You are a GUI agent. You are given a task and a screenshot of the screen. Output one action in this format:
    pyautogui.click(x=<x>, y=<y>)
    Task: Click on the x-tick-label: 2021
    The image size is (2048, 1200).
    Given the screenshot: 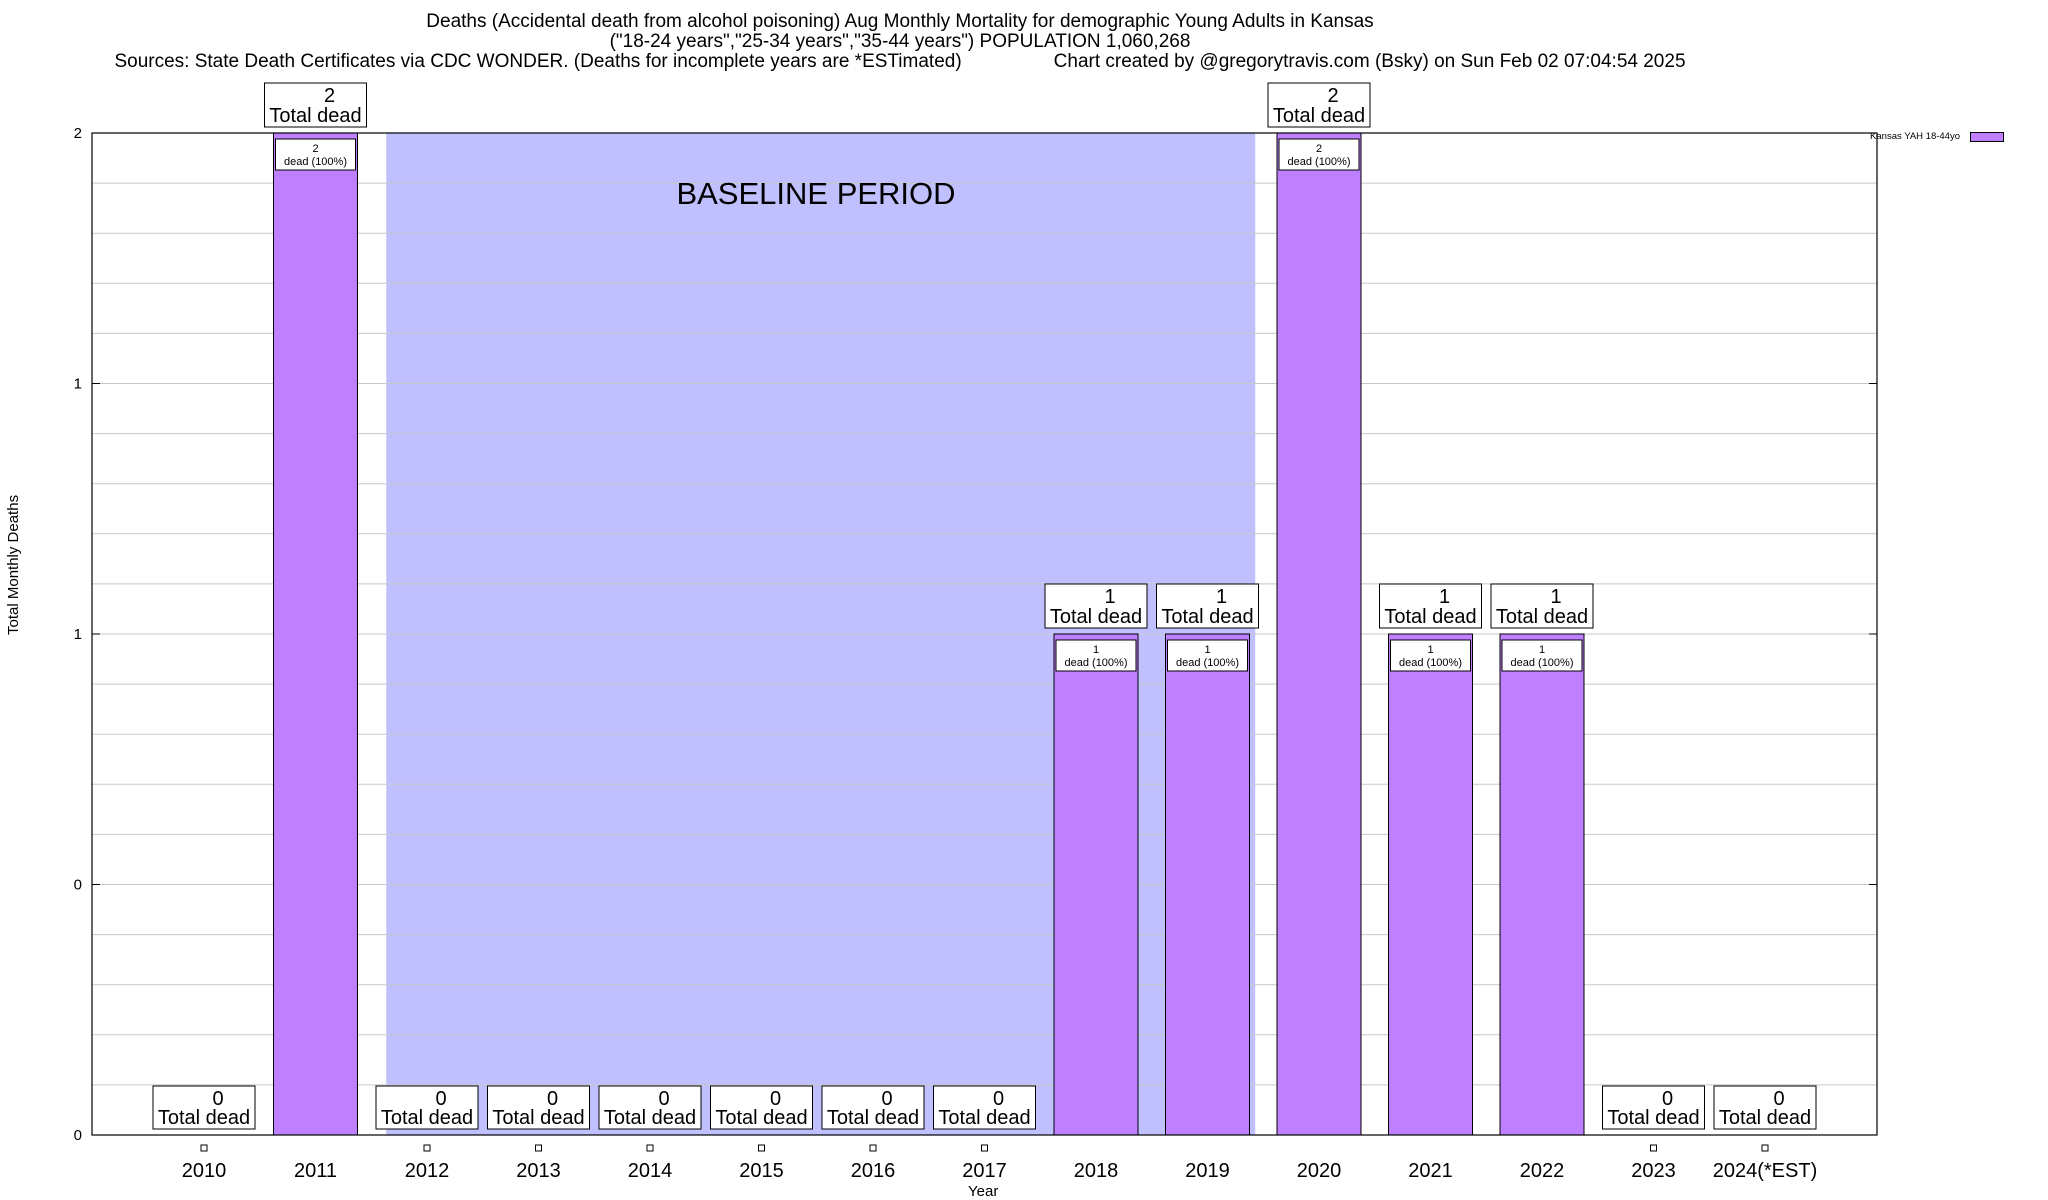 What is the action you would take?
    pyautogui.click(x=1430, y=1171)
    